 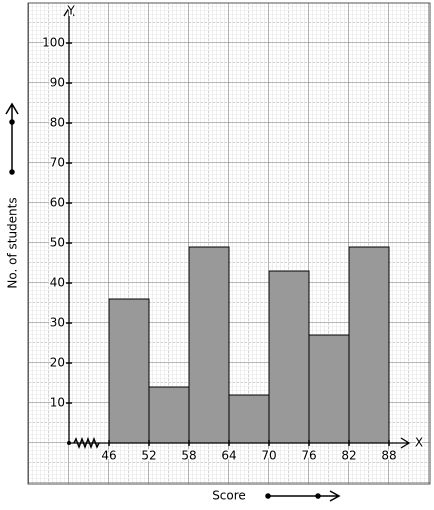 I want to click on origin-dot, so click(x=69, y=443).